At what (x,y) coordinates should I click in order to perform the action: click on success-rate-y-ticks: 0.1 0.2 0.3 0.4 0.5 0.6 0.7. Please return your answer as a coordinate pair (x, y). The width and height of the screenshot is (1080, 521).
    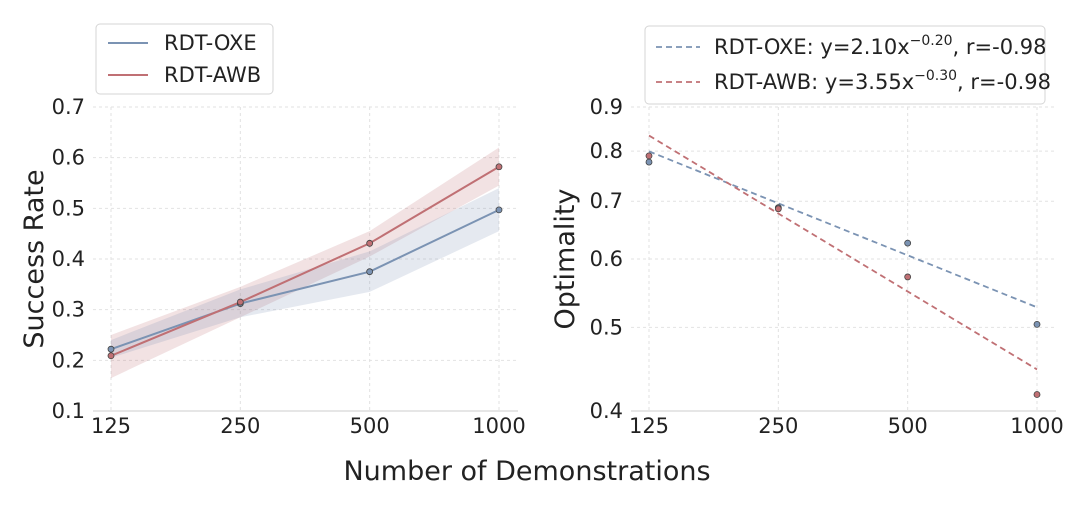
    Looking at the image, I should click on (68, 259).